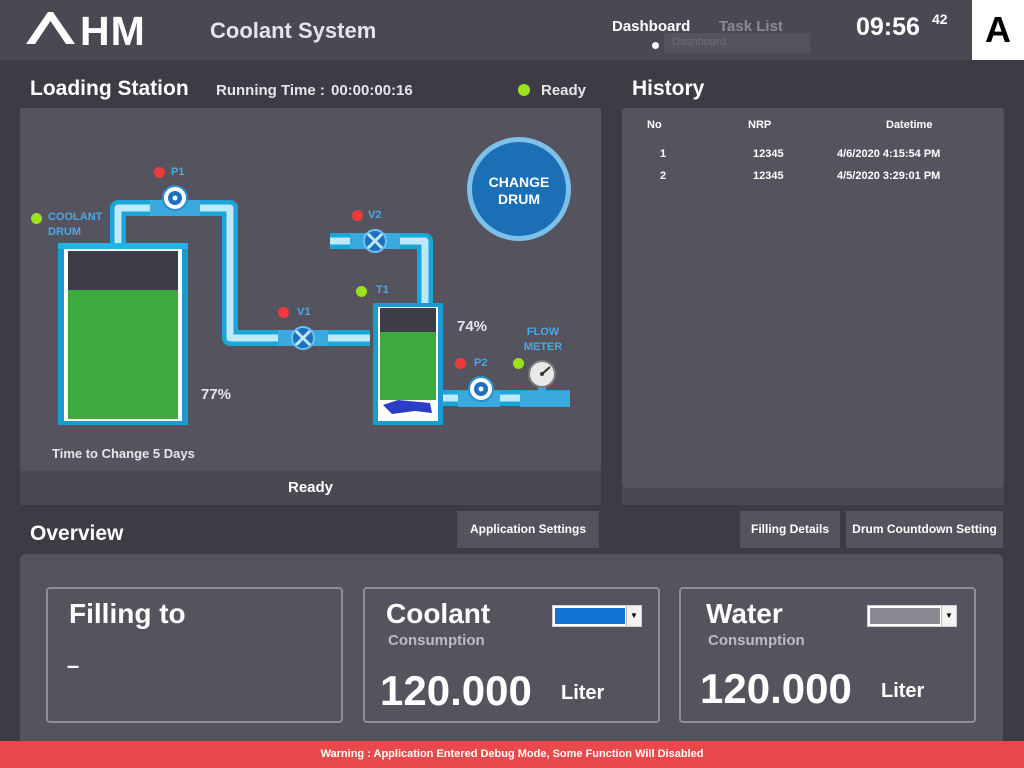 The width and height of the screenshot is (1024, 768). I want to click on tank-t1, so click(408, 364).